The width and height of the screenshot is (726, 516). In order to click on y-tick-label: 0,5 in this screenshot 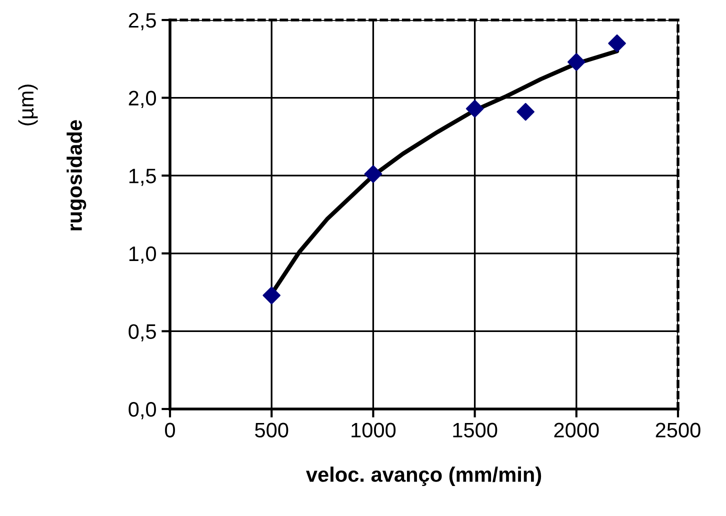, I will do `click(142, 333)`.